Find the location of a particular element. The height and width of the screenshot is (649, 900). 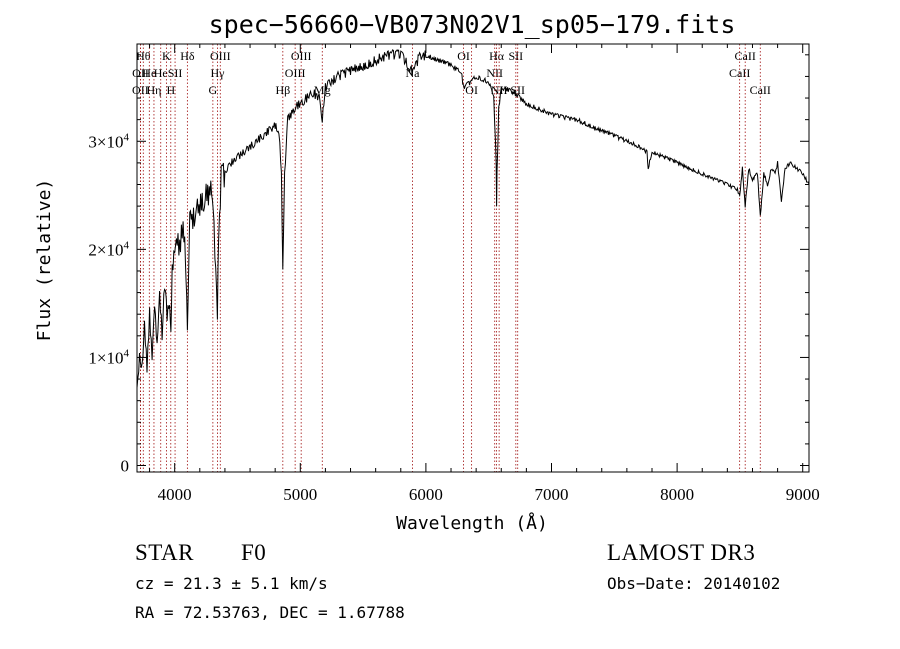

coordinates: RA = 72.53763, DEC = 1.67788 is located at coordinates (270, 612).